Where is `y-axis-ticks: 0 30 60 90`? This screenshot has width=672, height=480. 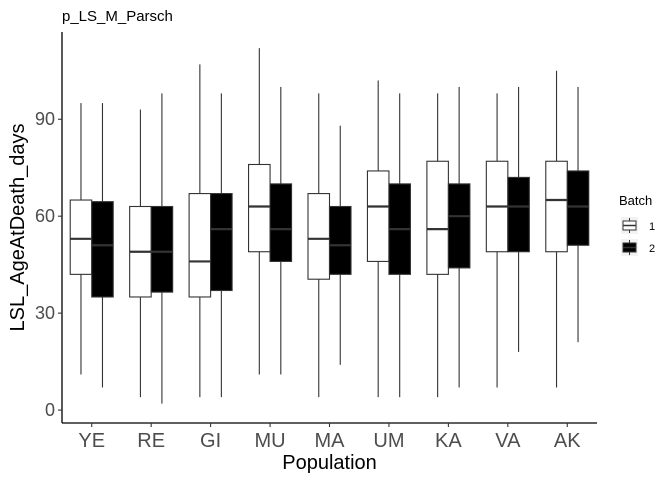
y-axis-ticks: 0 30 60 90 is located at coordinates (48, 264).